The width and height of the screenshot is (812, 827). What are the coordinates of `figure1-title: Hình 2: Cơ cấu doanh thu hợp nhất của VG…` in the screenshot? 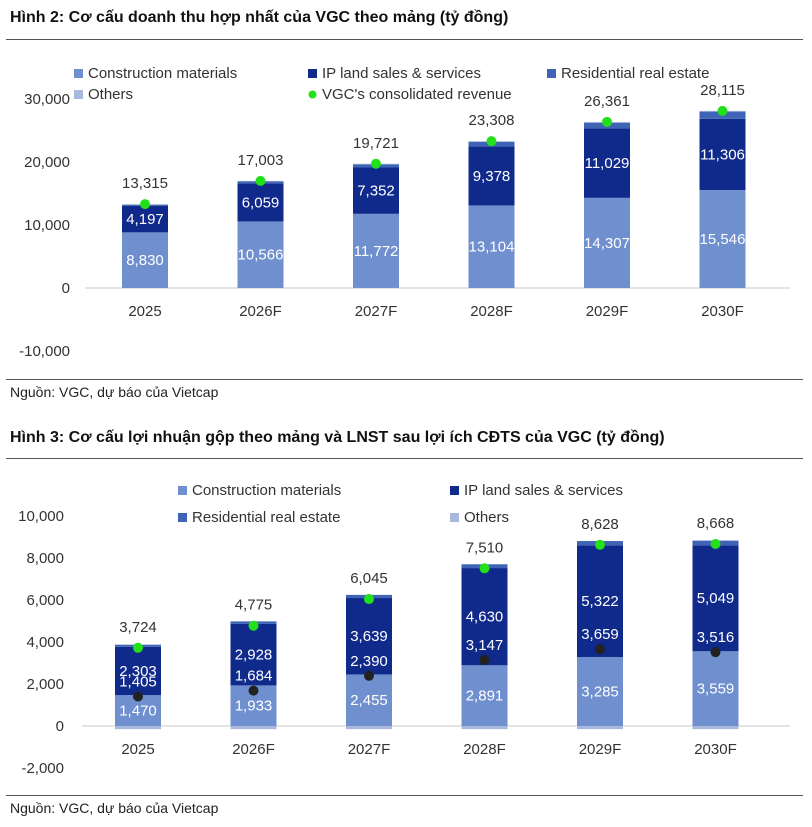 It's located at (259, 17).